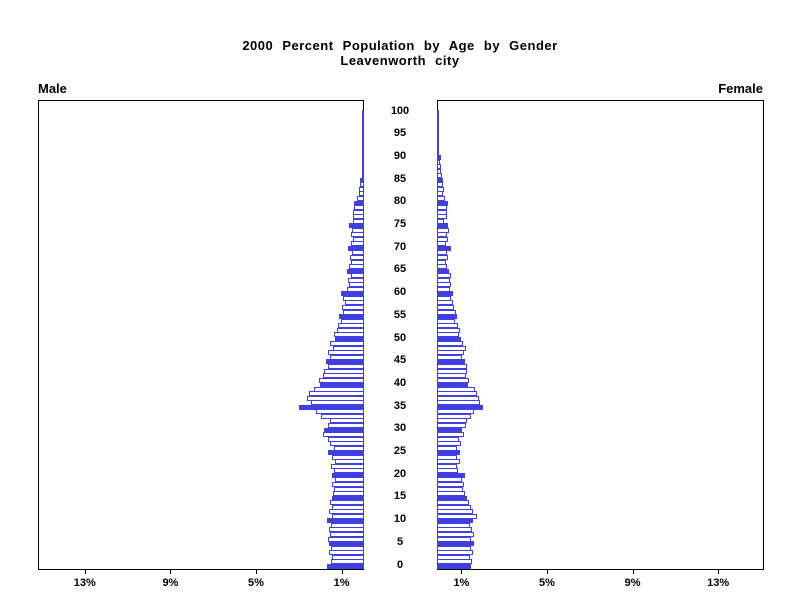  What do you see at coordinates (400, 45) in the screenshot?
I see `chart-title-line1: 2000 Percent Population by Age by Gender` at bounding box center [400, 45].